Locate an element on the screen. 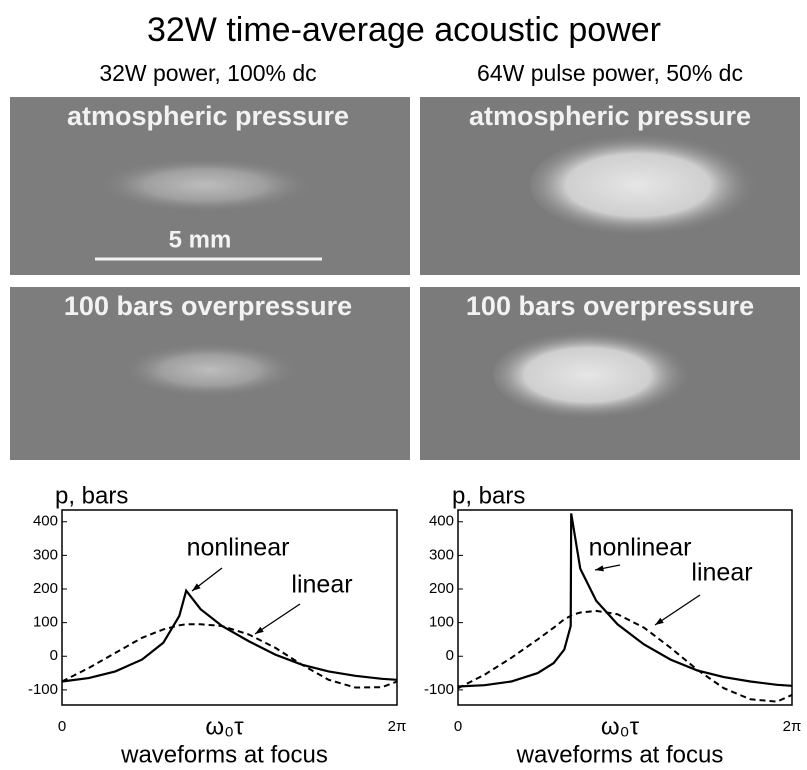  figure-title: 32W time-average acoustic power is located at coordinates (404, 30).